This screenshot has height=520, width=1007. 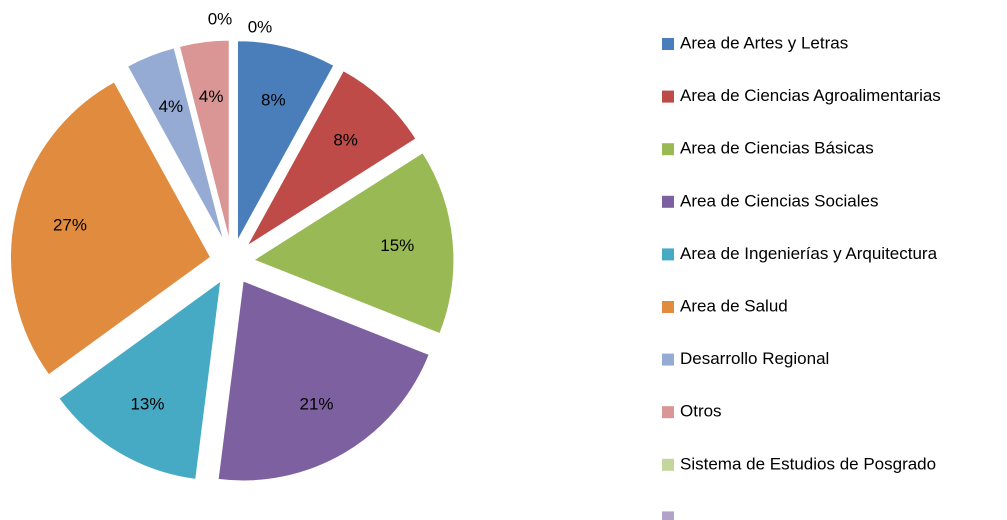 What do you see at coordinates (779, 200) in the screenshot?
I see `legend-label: Area de Ciencias Sociales` at bounding box center [779, 200].